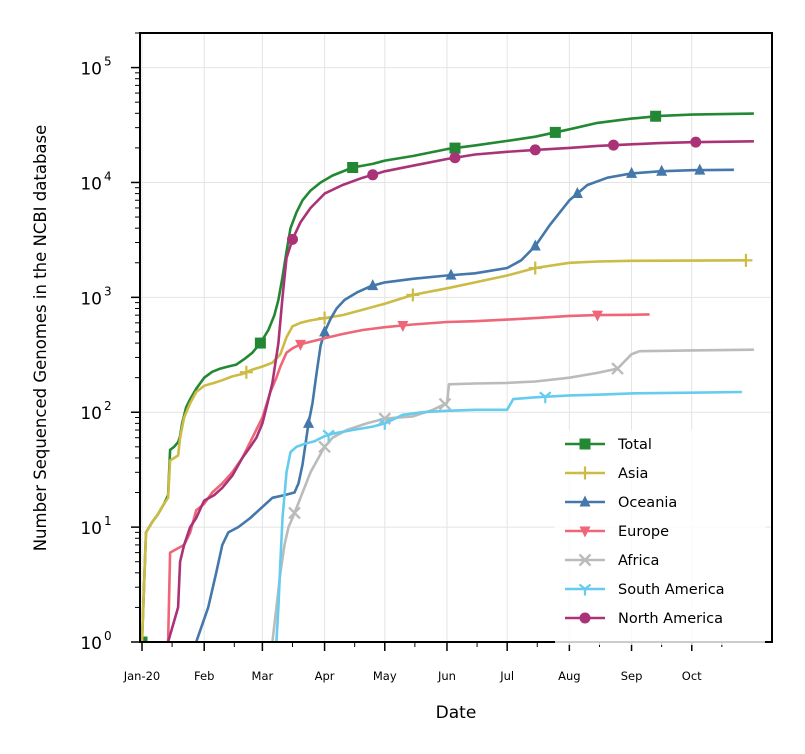 The height and width of the screenshot is (754, 805). I want to click on x-tick-label: Jul, so click(506, 676).